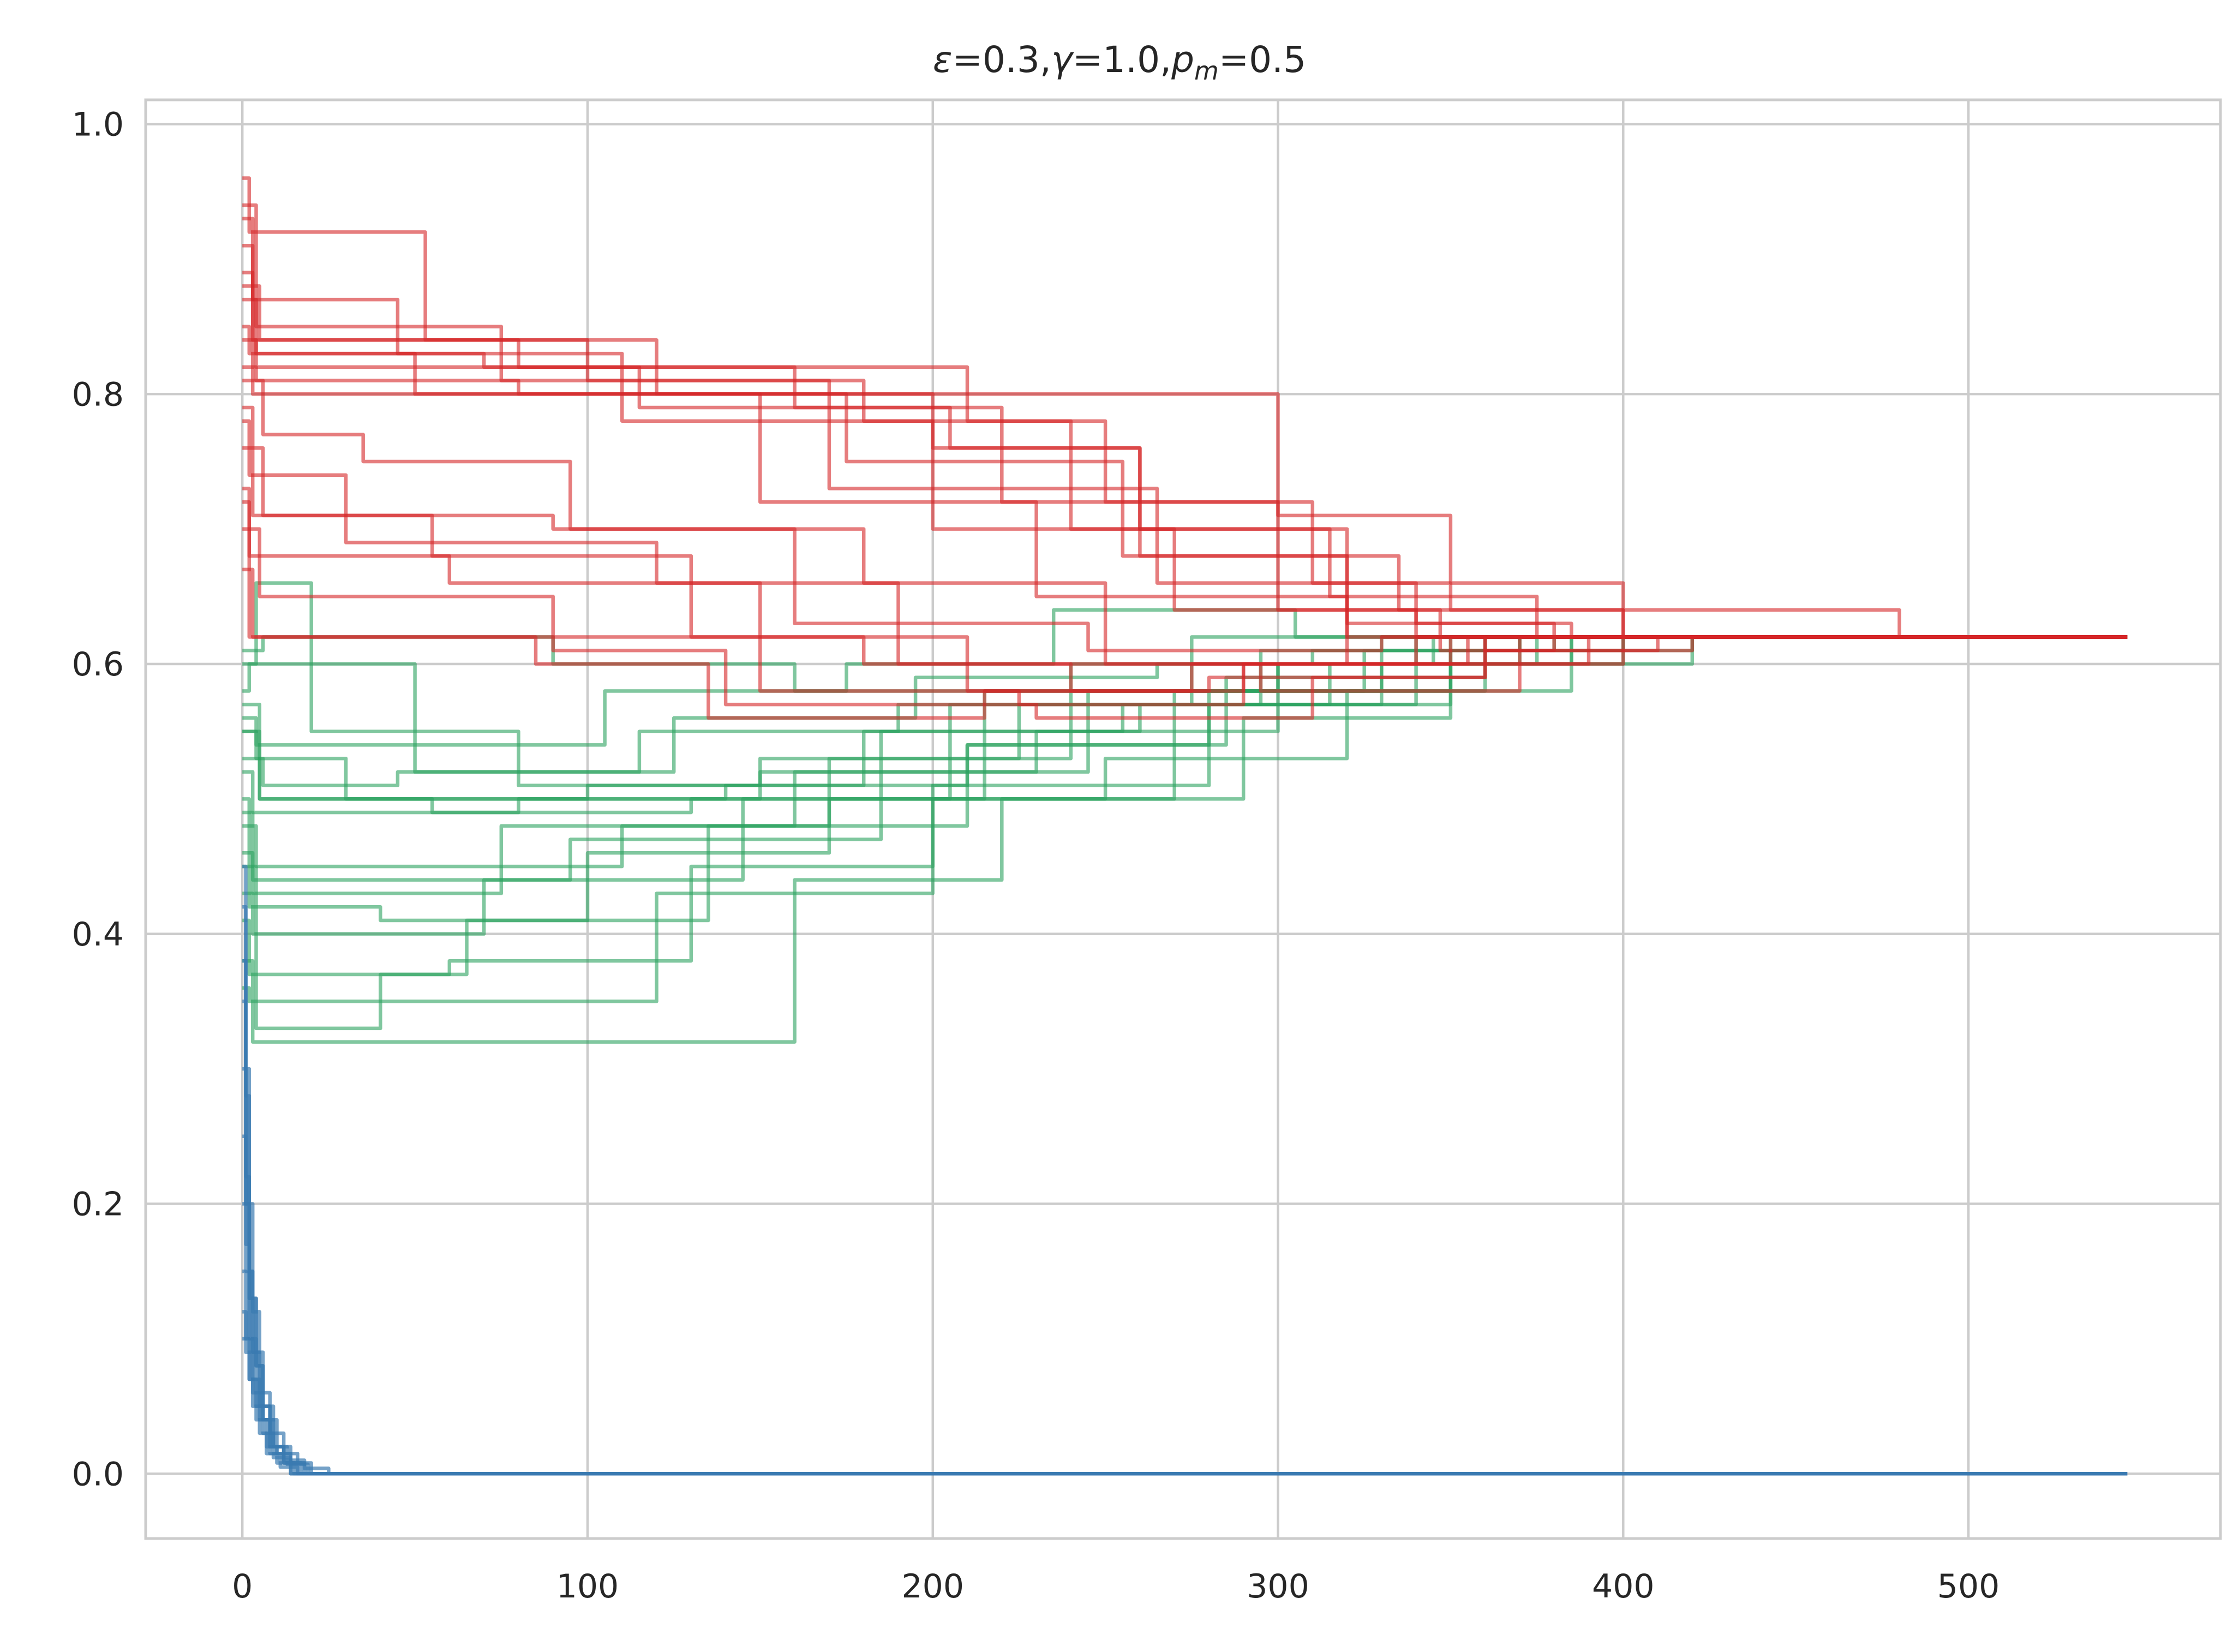  Describe the element at coordinates (98, 394) in the screenshot. I see `y-tick-label: 0.8` at that location.